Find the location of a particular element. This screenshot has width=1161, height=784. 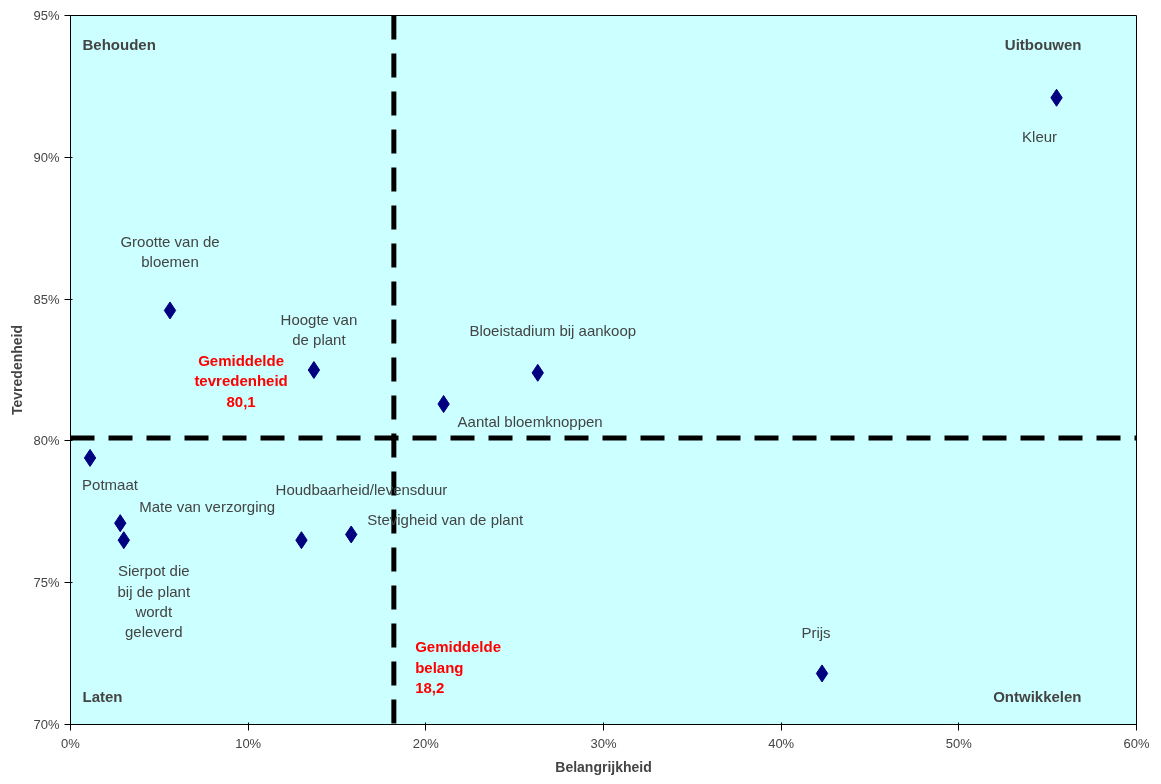

y-tick-label: 95% is located at coordinates (46, 15).